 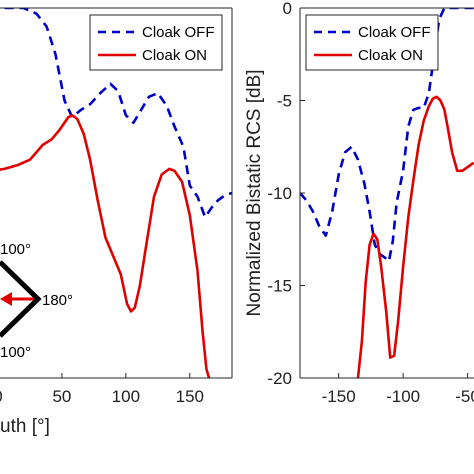 What do you see at coordinates (403, 396) in the screenshot?
I see `right-x-tick-label: -100` at bounding box center [403, 396].